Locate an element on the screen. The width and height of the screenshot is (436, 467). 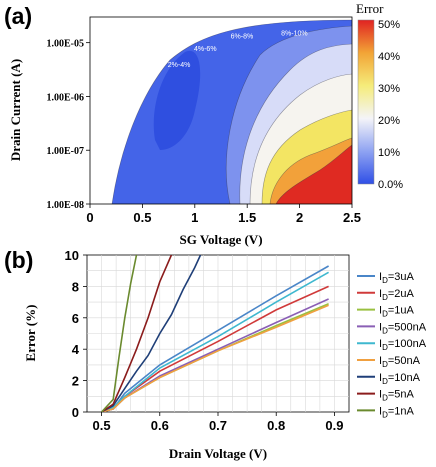
colorbar-tick-label: 0.0% is located at coordinates (390, 185).